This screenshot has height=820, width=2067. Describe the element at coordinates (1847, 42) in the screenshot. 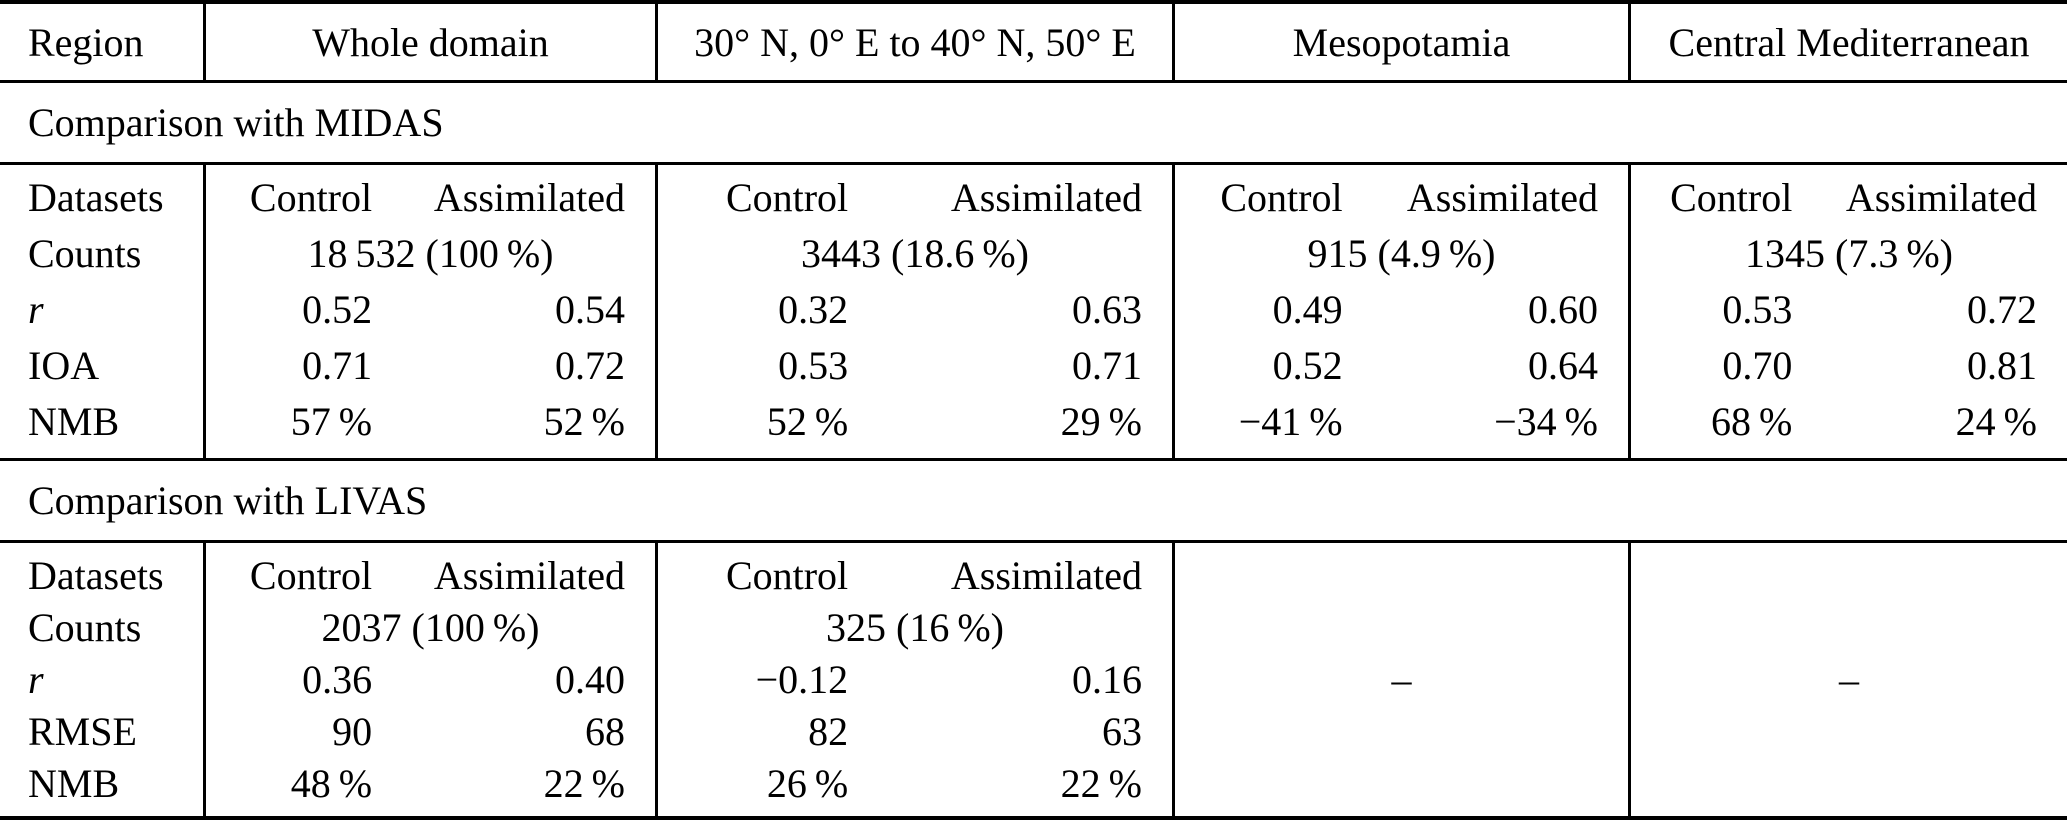

I see `header-central-mediterranean: Central Mediterranean` at that location.